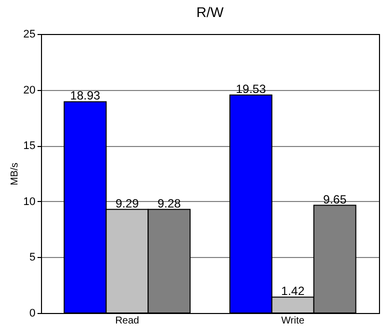 The image size is (389, 331). Describe the element at coordinates (293, 291) in the screenshot. I see `data-label: 1.42` at that location.